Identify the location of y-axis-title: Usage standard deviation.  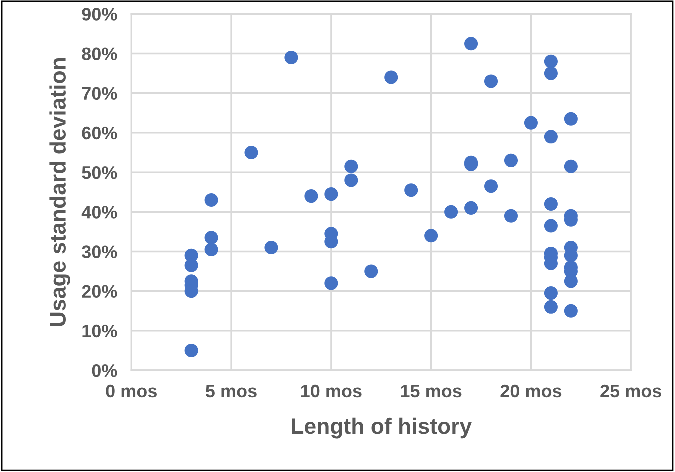
(60, 192).